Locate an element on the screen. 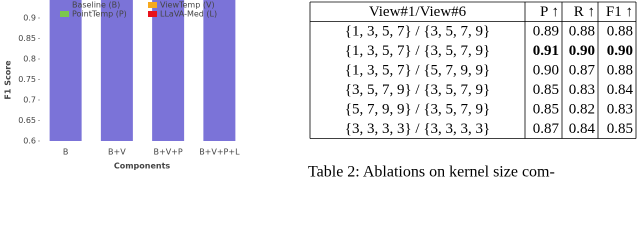 This screenshot has width=640, height=240. header-cell: View#1/View#6 is located at coordinates (418, 12).